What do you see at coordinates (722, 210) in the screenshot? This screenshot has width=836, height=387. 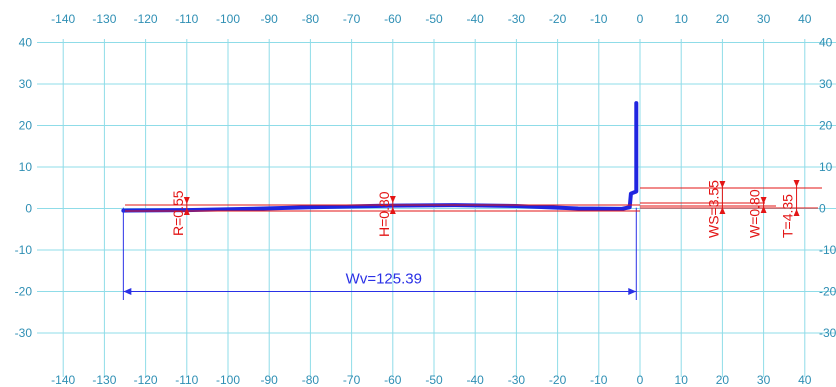 I see `ws-marker-arrow-up` at bounding box center [722, 210].